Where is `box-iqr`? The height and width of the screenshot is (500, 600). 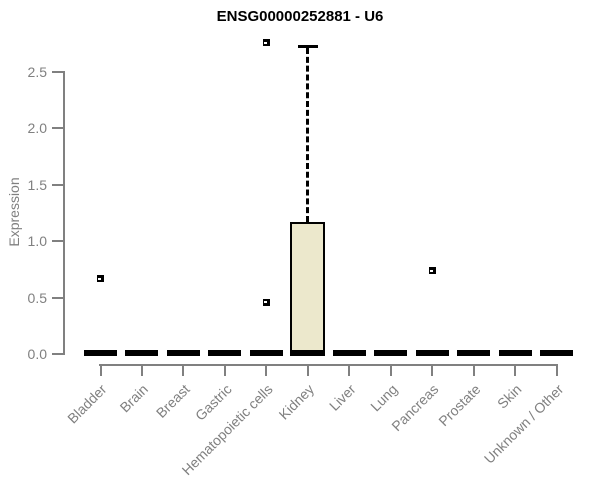 box-iqr is located at coordinates (308, 287).